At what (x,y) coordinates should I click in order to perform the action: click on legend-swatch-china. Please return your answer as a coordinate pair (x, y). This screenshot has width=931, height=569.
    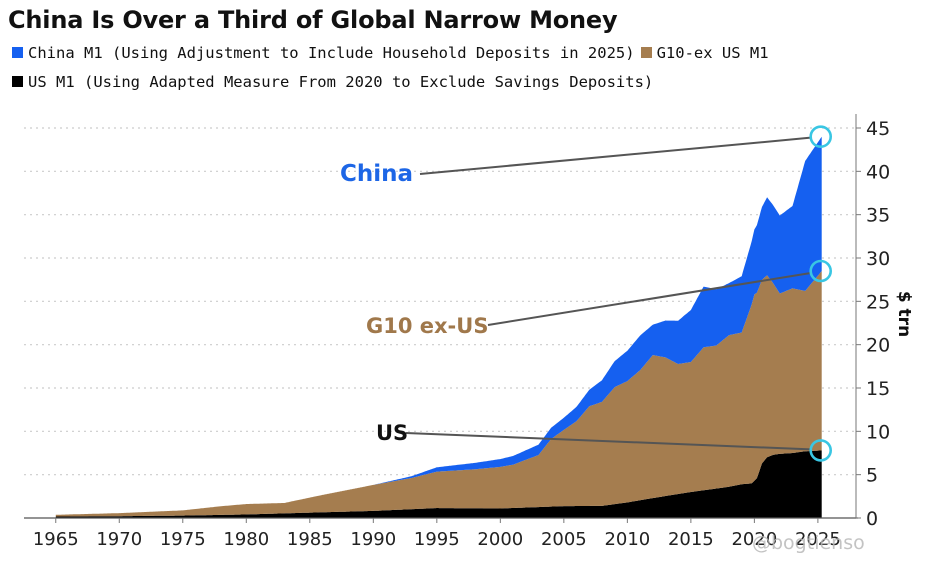
    Looking at the image, I should click on (17, 52).